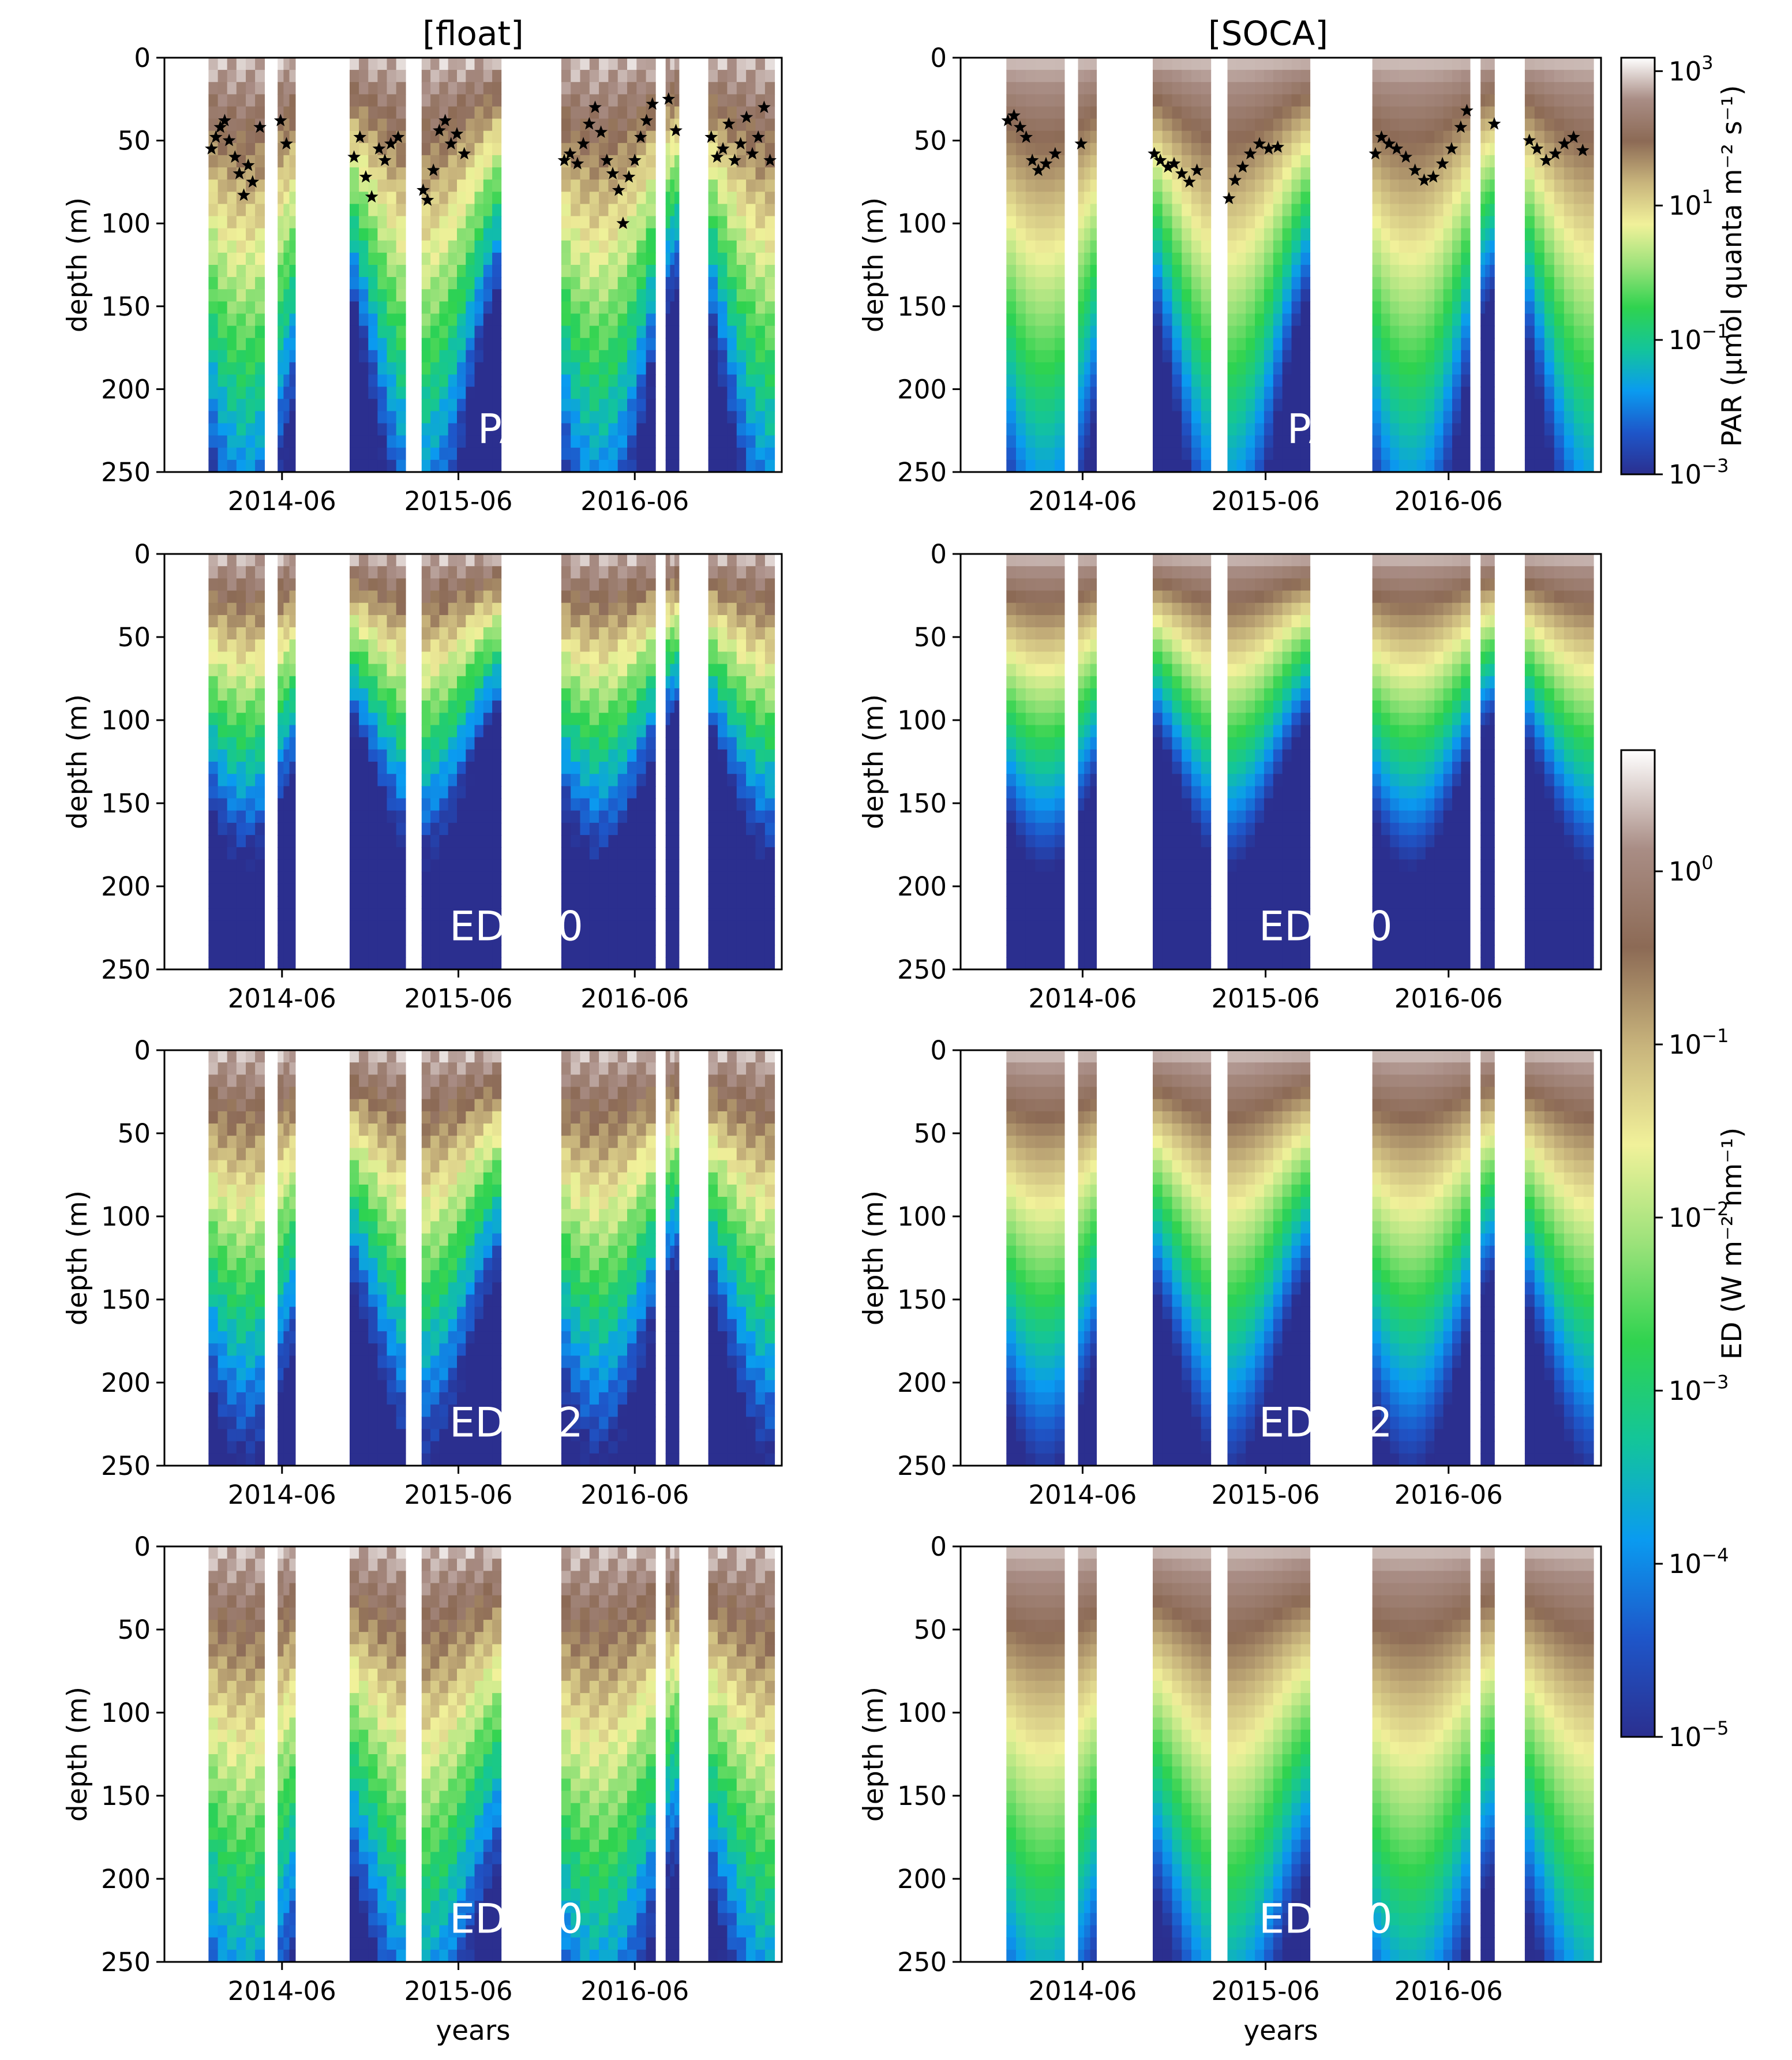  What do you see at coordinates (618, 189) in the screenshot?
I see `euphotic-depth-star` at bounding box center [618, 189].